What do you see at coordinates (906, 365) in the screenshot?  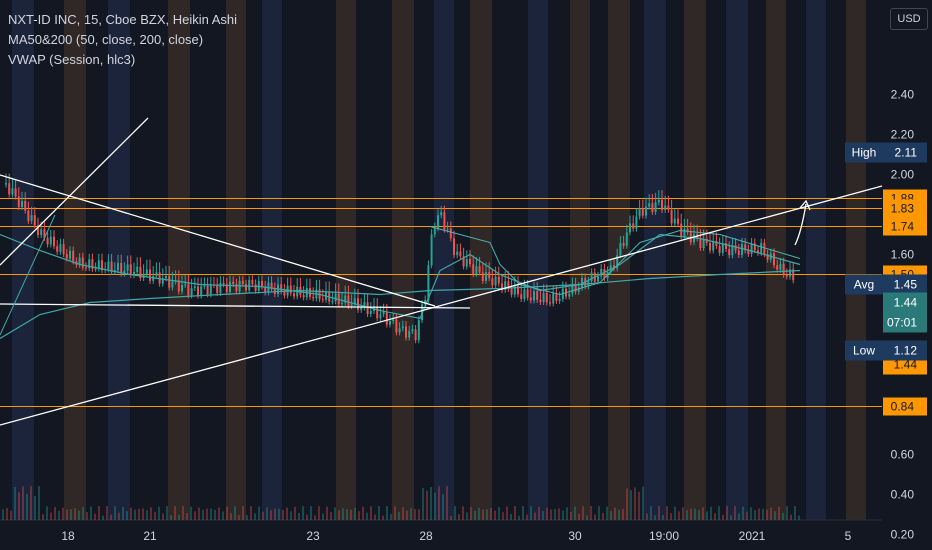 I see `price-tag-value: 1.44` at bounding box center [906, 365].